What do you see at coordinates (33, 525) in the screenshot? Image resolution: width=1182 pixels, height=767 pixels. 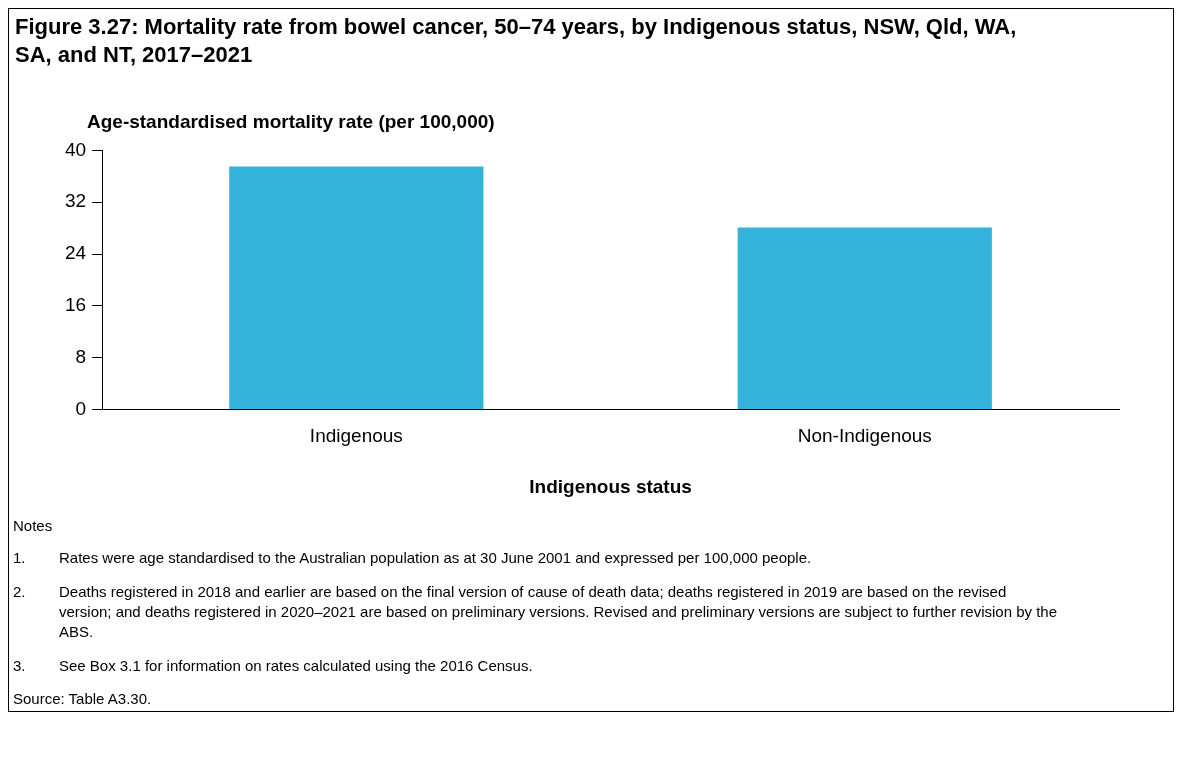 I see `text: Notes` at bounding box center [33, 525].